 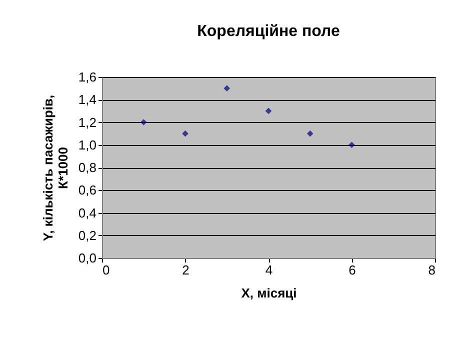 I want to click on y-tick-label: 0,8, so click(x=87, y=167).